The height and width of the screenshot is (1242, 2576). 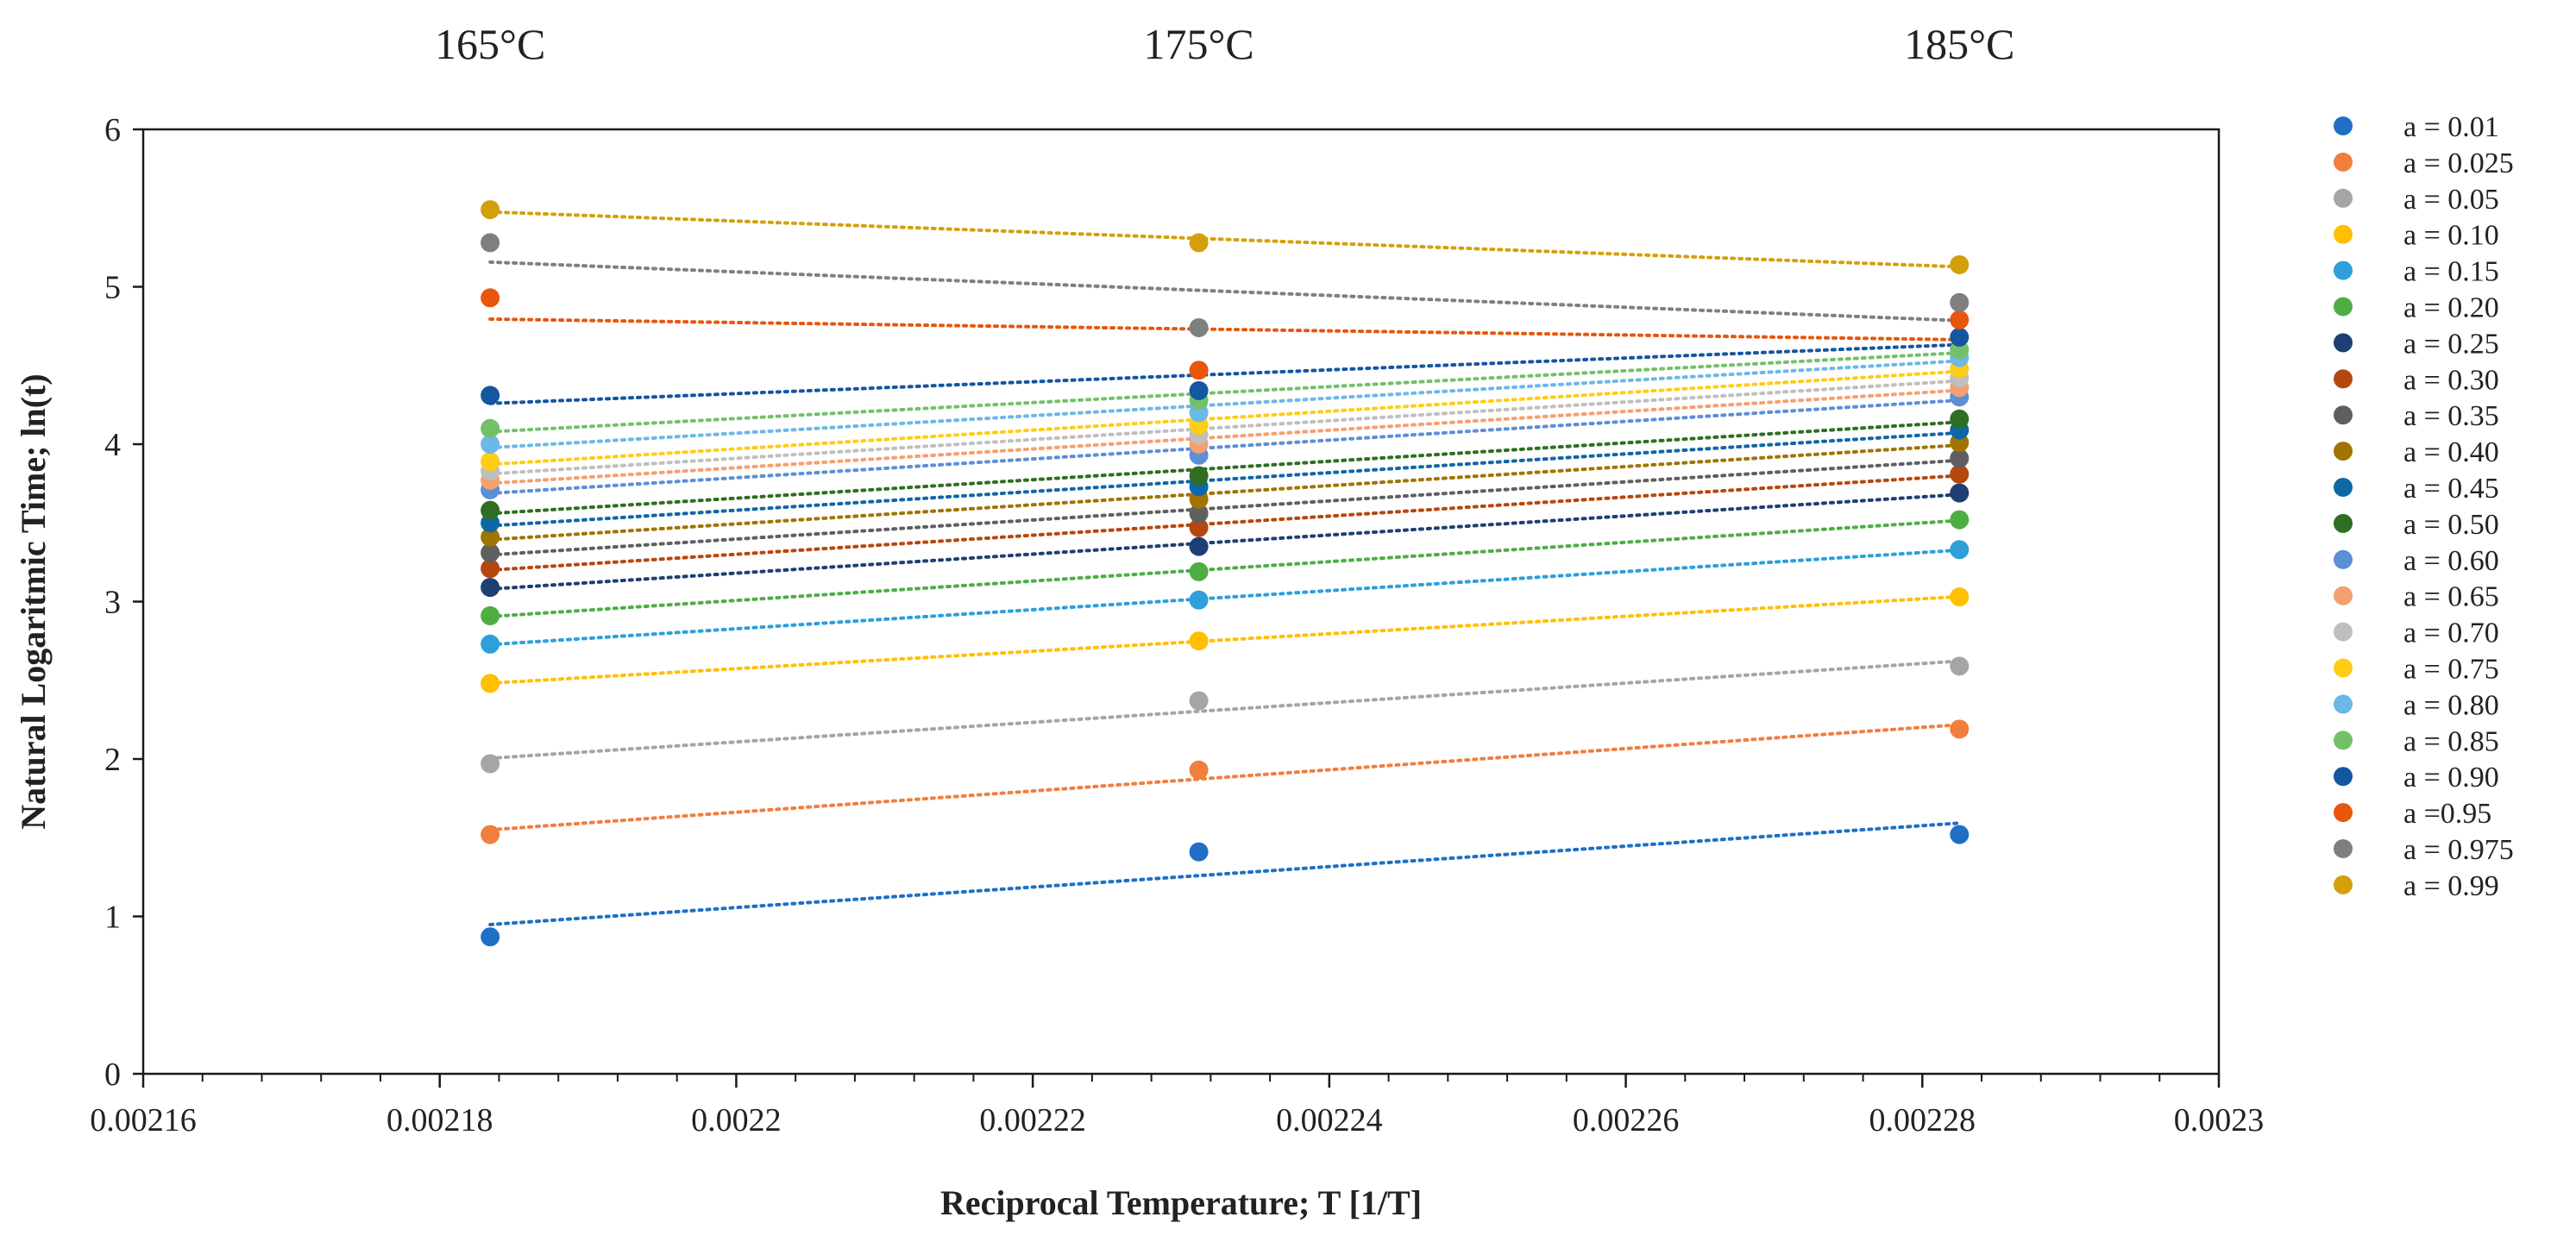 I want to click on x-tick-label: 0.0022, so click(x=736, y=1120).